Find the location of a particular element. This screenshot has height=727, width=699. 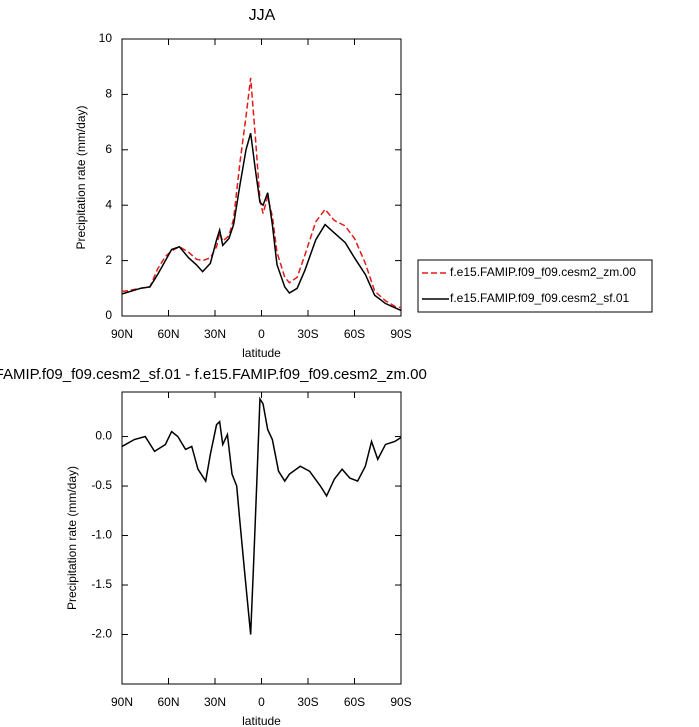

y-tick-label: 6 is located at coordinates (108, 149).